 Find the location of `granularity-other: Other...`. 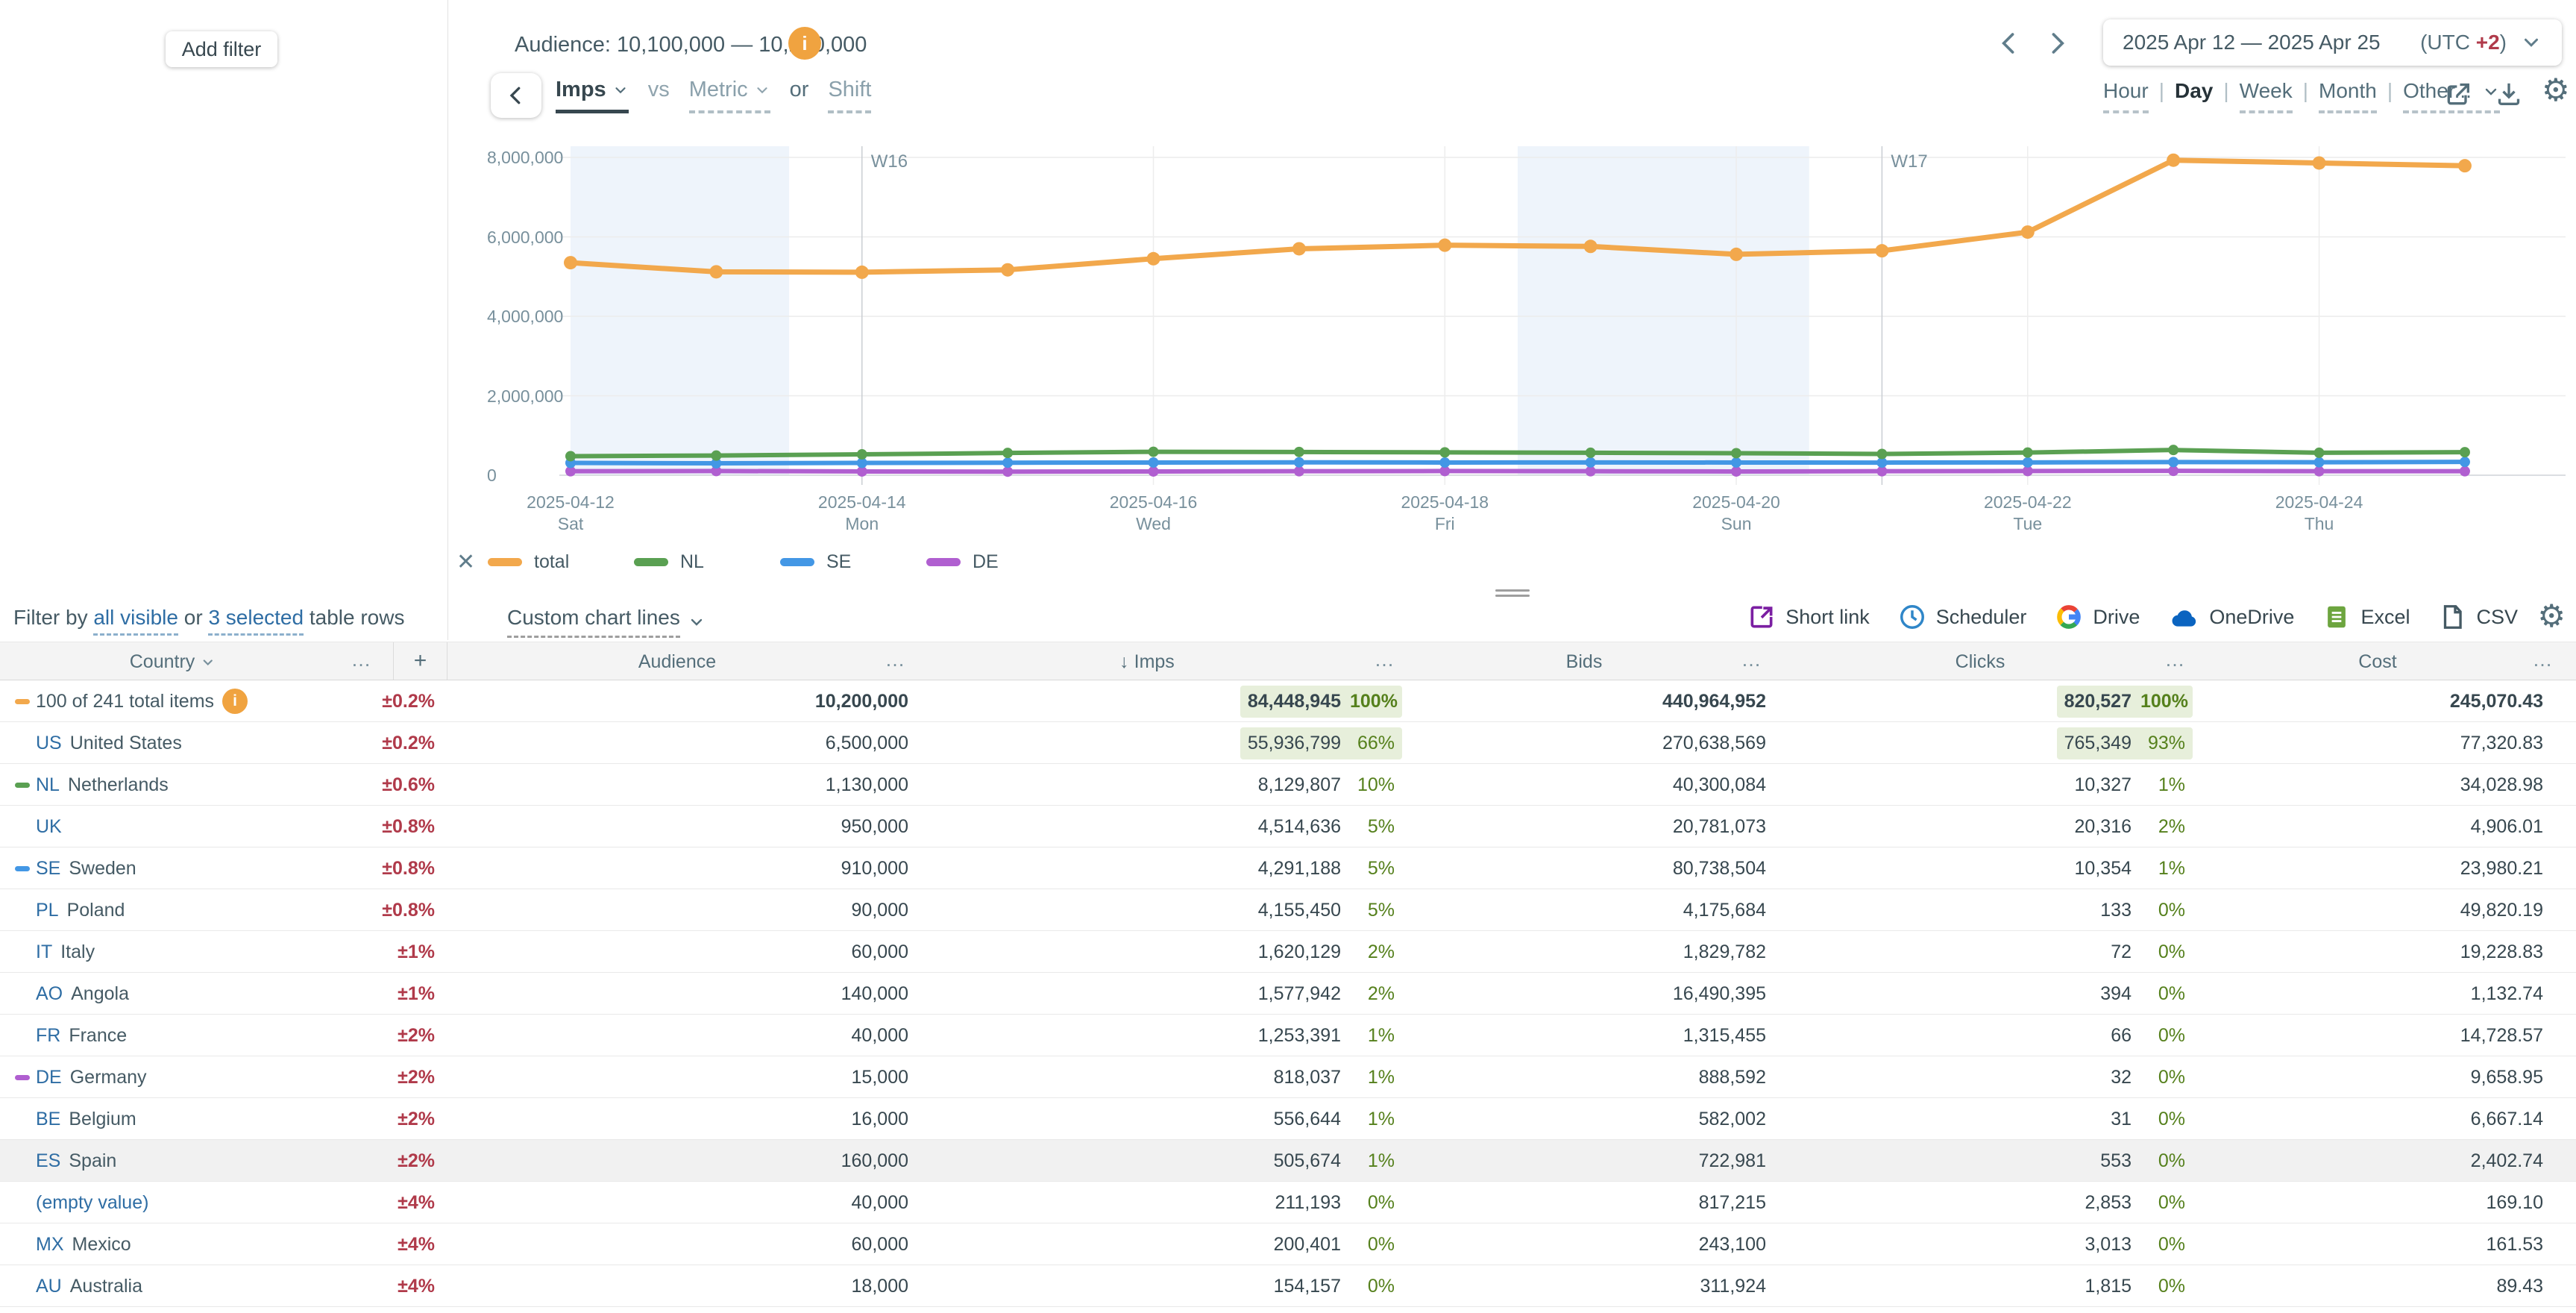

granularity-other: Other... is located at coordinates (2451, 96).